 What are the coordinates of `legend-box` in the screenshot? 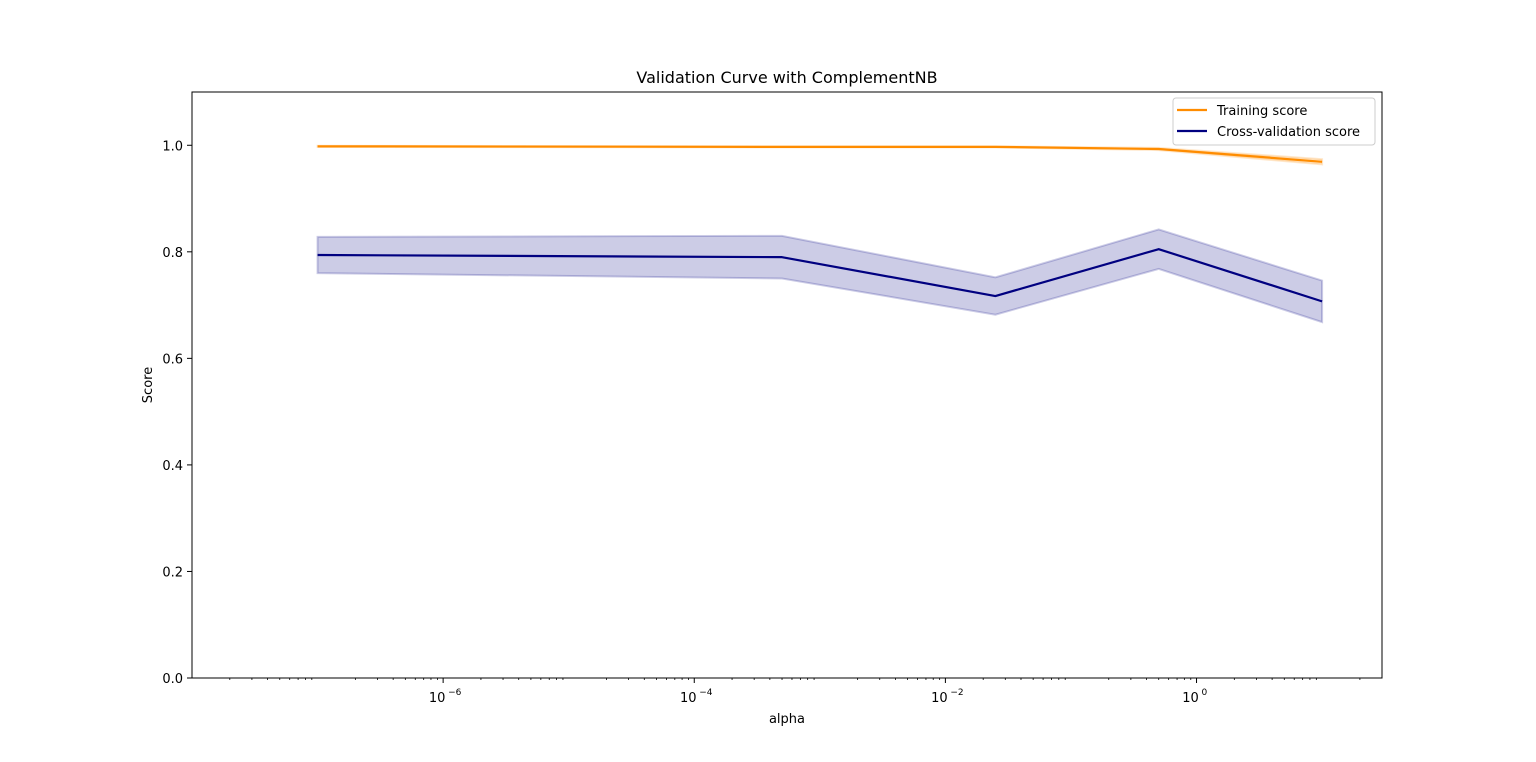 It's located at (1274, 121).